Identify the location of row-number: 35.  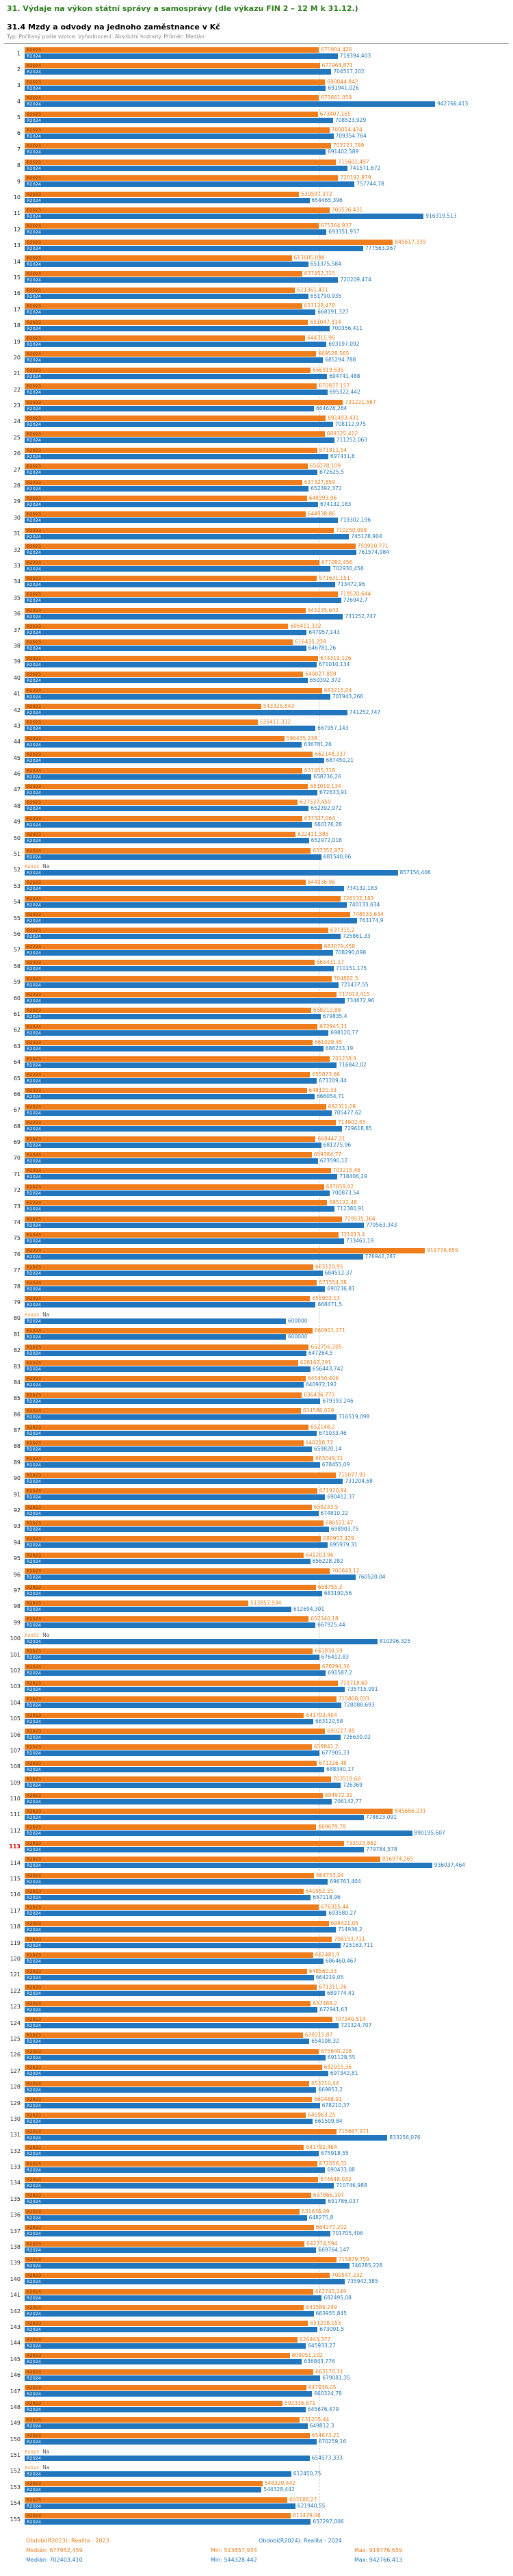
(17, 597).